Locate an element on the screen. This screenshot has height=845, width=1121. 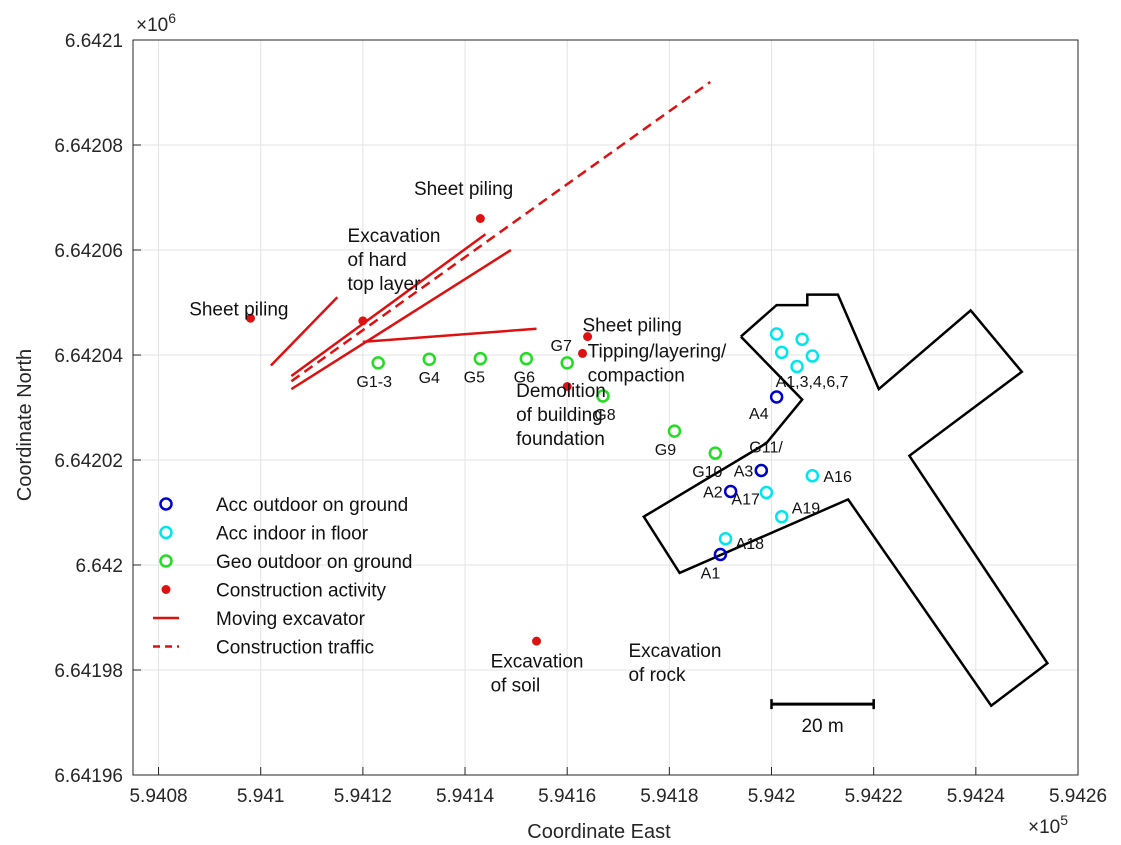
activity-annotation-line: of hard is located at coordinates (377, 260).